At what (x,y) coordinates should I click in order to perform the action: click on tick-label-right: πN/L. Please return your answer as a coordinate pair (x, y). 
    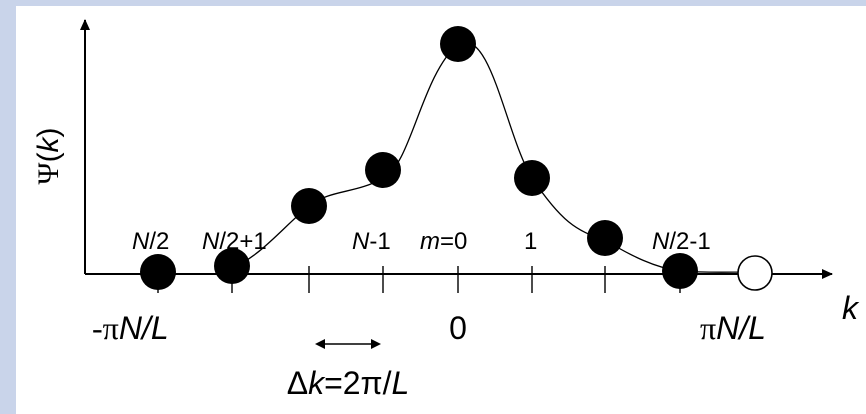
    Looking at the image, I should click on (733, 328).